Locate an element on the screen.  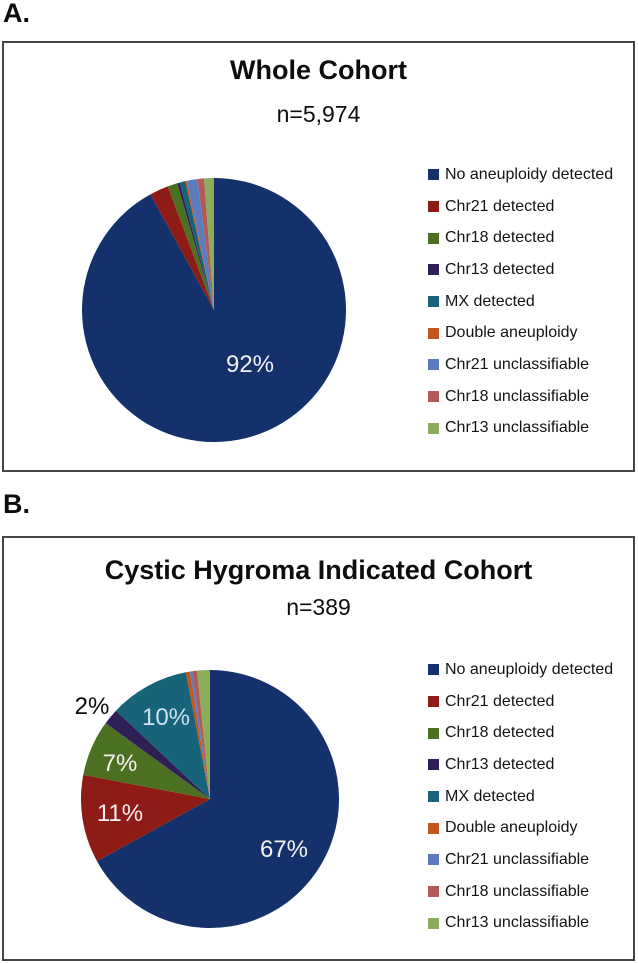
pie-chart-cystic-hygroma is located at coordinates (210, 799).